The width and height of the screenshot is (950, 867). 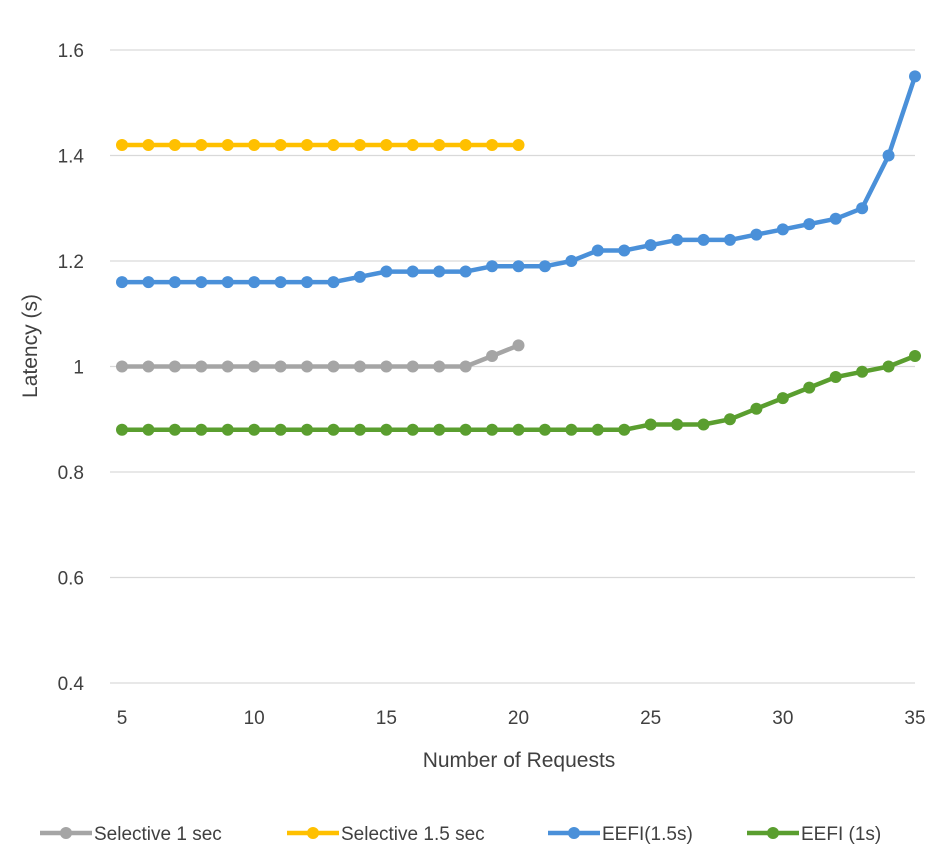 What do you see at coordinates (841, 834) in the screenshot?
I see `legend-label: EEFI (1s)` at bounding box center [841, 834].